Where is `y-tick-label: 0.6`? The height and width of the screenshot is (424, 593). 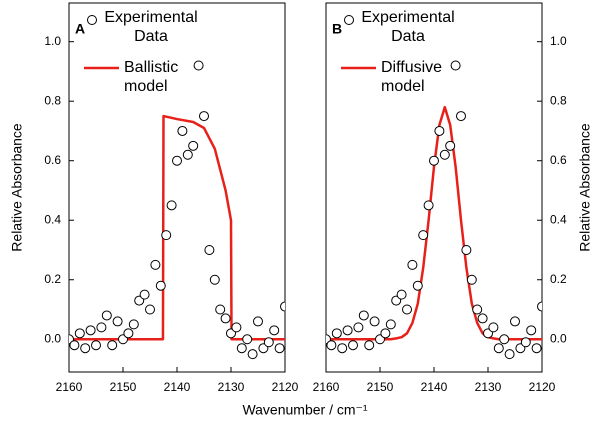
y-tick-label: 0.6 is located at coordinates (52, 160).